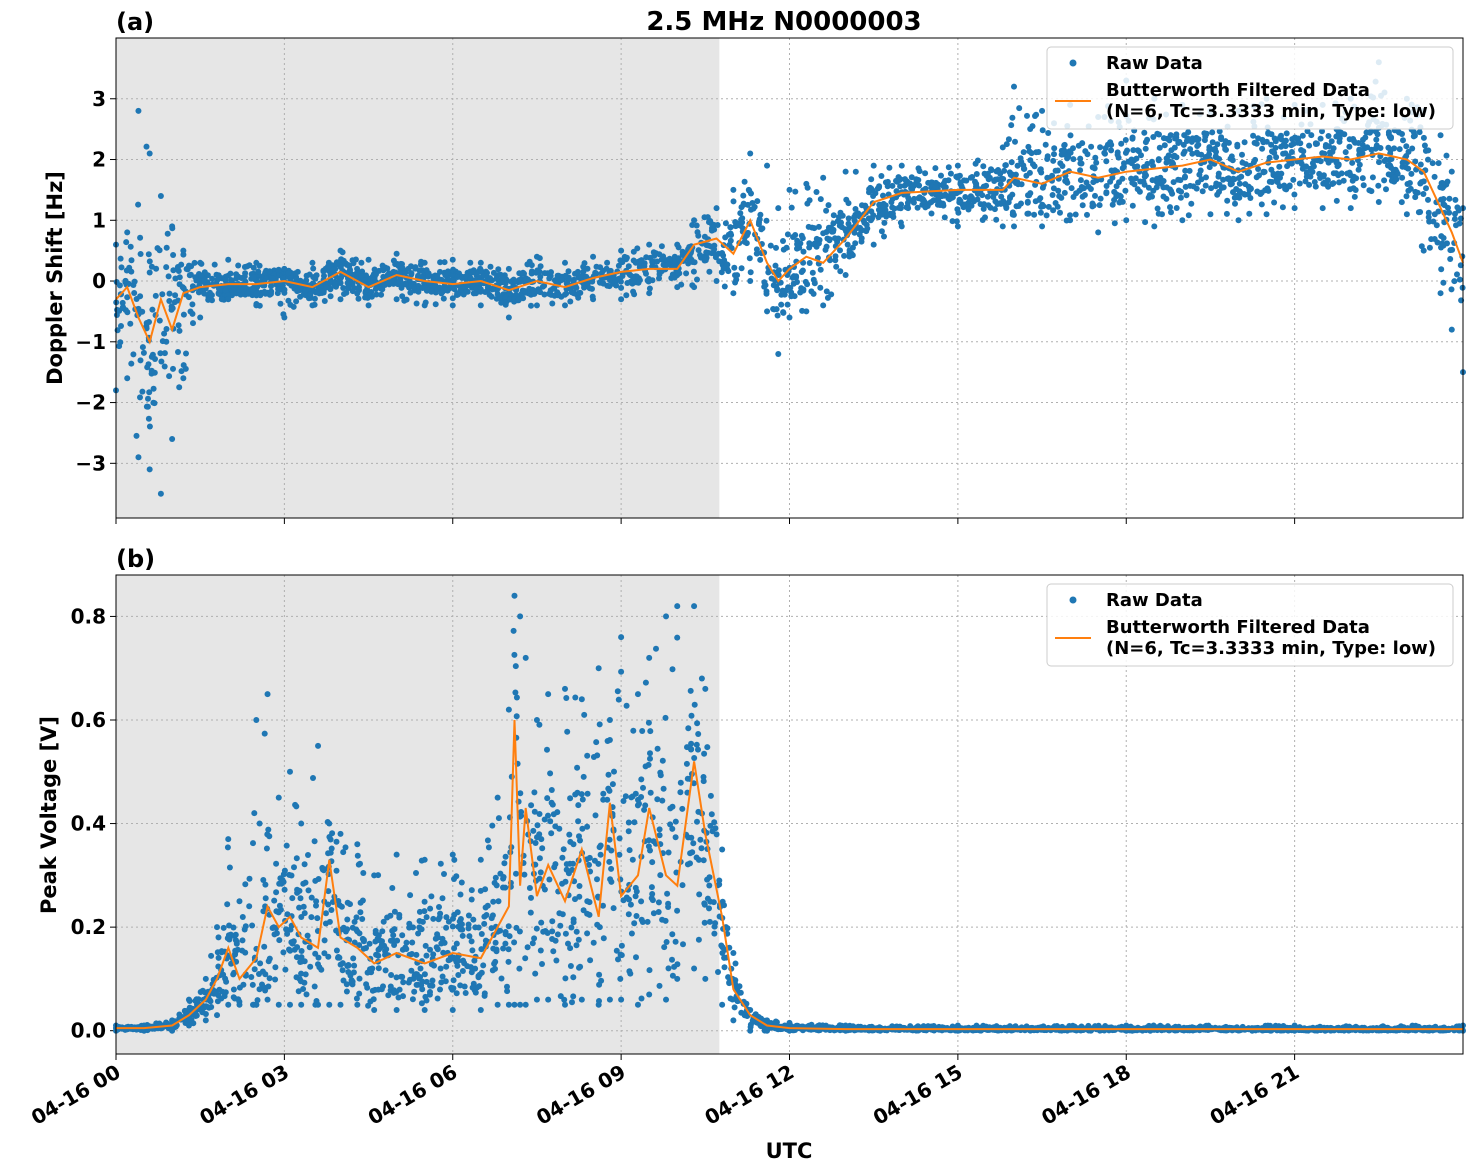 This screenshot has height=1172, width=1471. What do you see at coordinates (783, 22) in the screenshot?
I see `figure-title: 2.5 MHz N0000003` at bounding box center [783, 22].